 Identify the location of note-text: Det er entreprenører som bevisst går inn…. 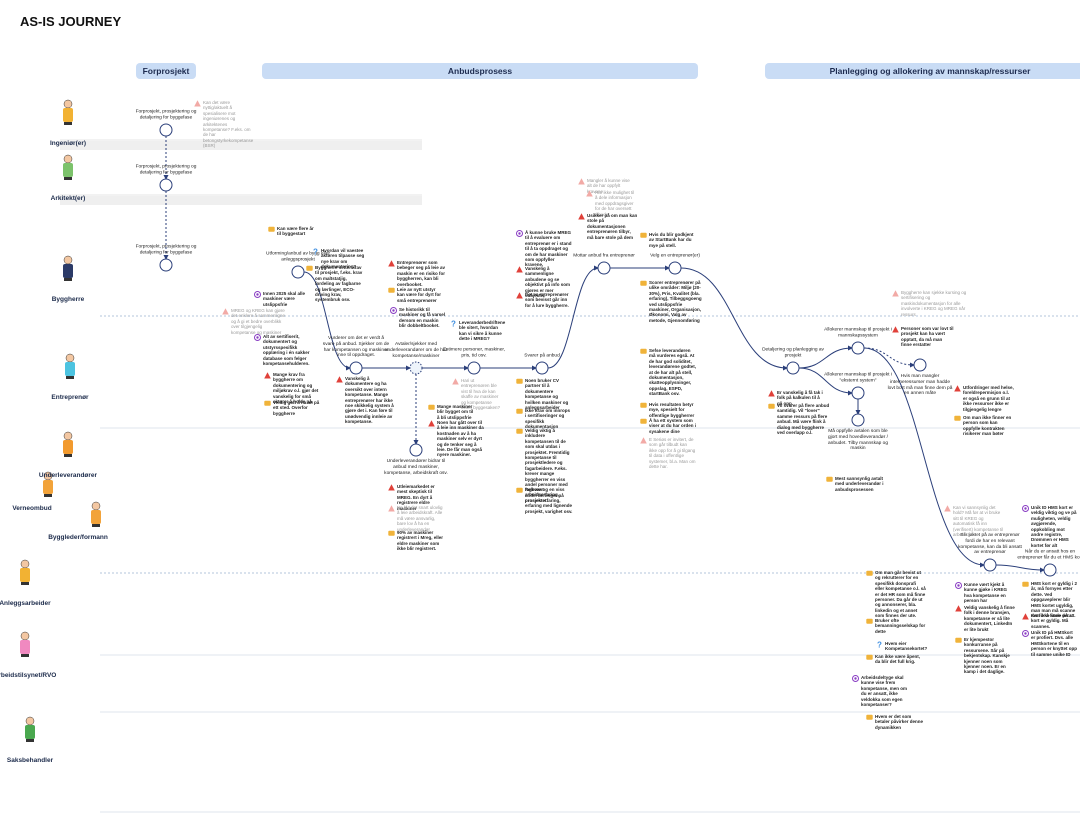
(547, 300).